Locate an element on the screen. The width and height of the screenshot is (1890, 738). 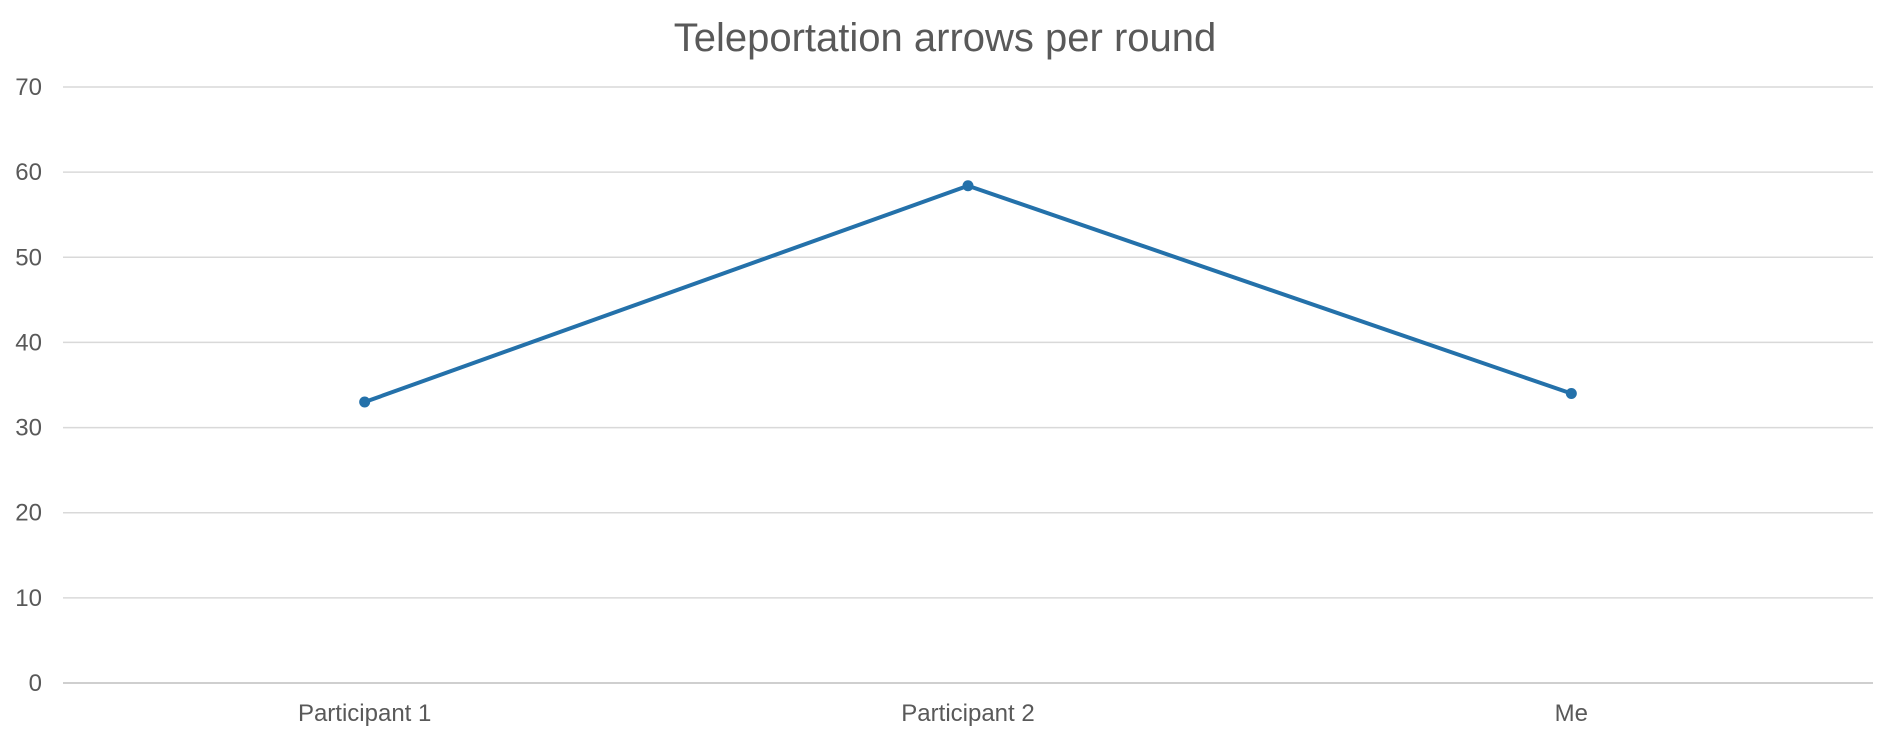
y-tick-label: 50 is located at coordinates (28, 257).